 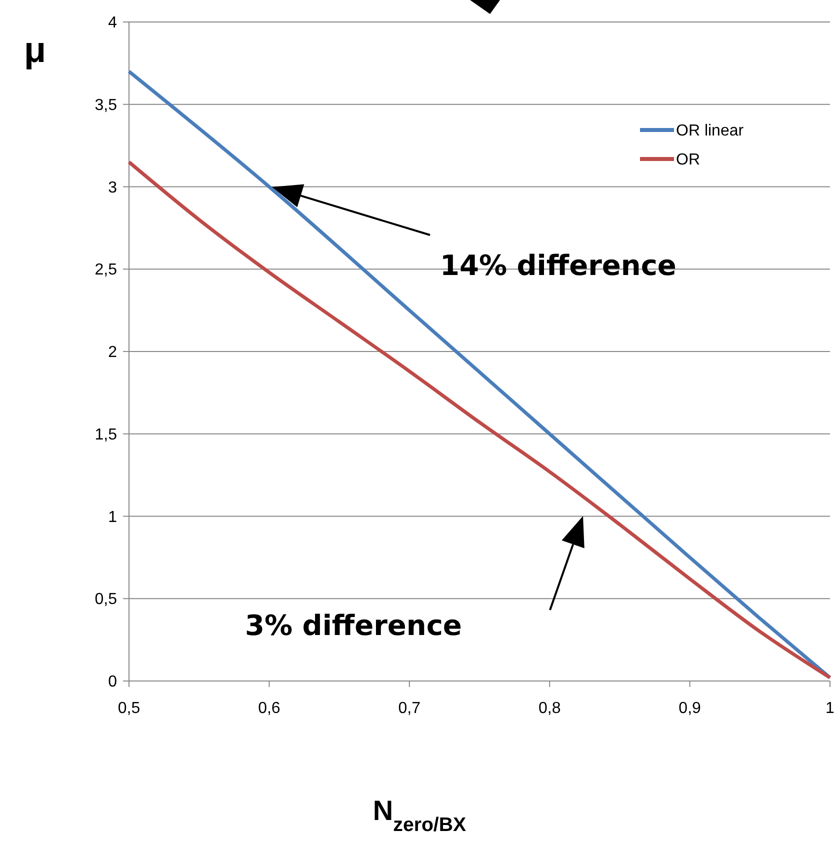 What do you see at coordinates (35, 49) in the screenshot?
I see `y-axis-title: μ` at bounding box center [35, 49].